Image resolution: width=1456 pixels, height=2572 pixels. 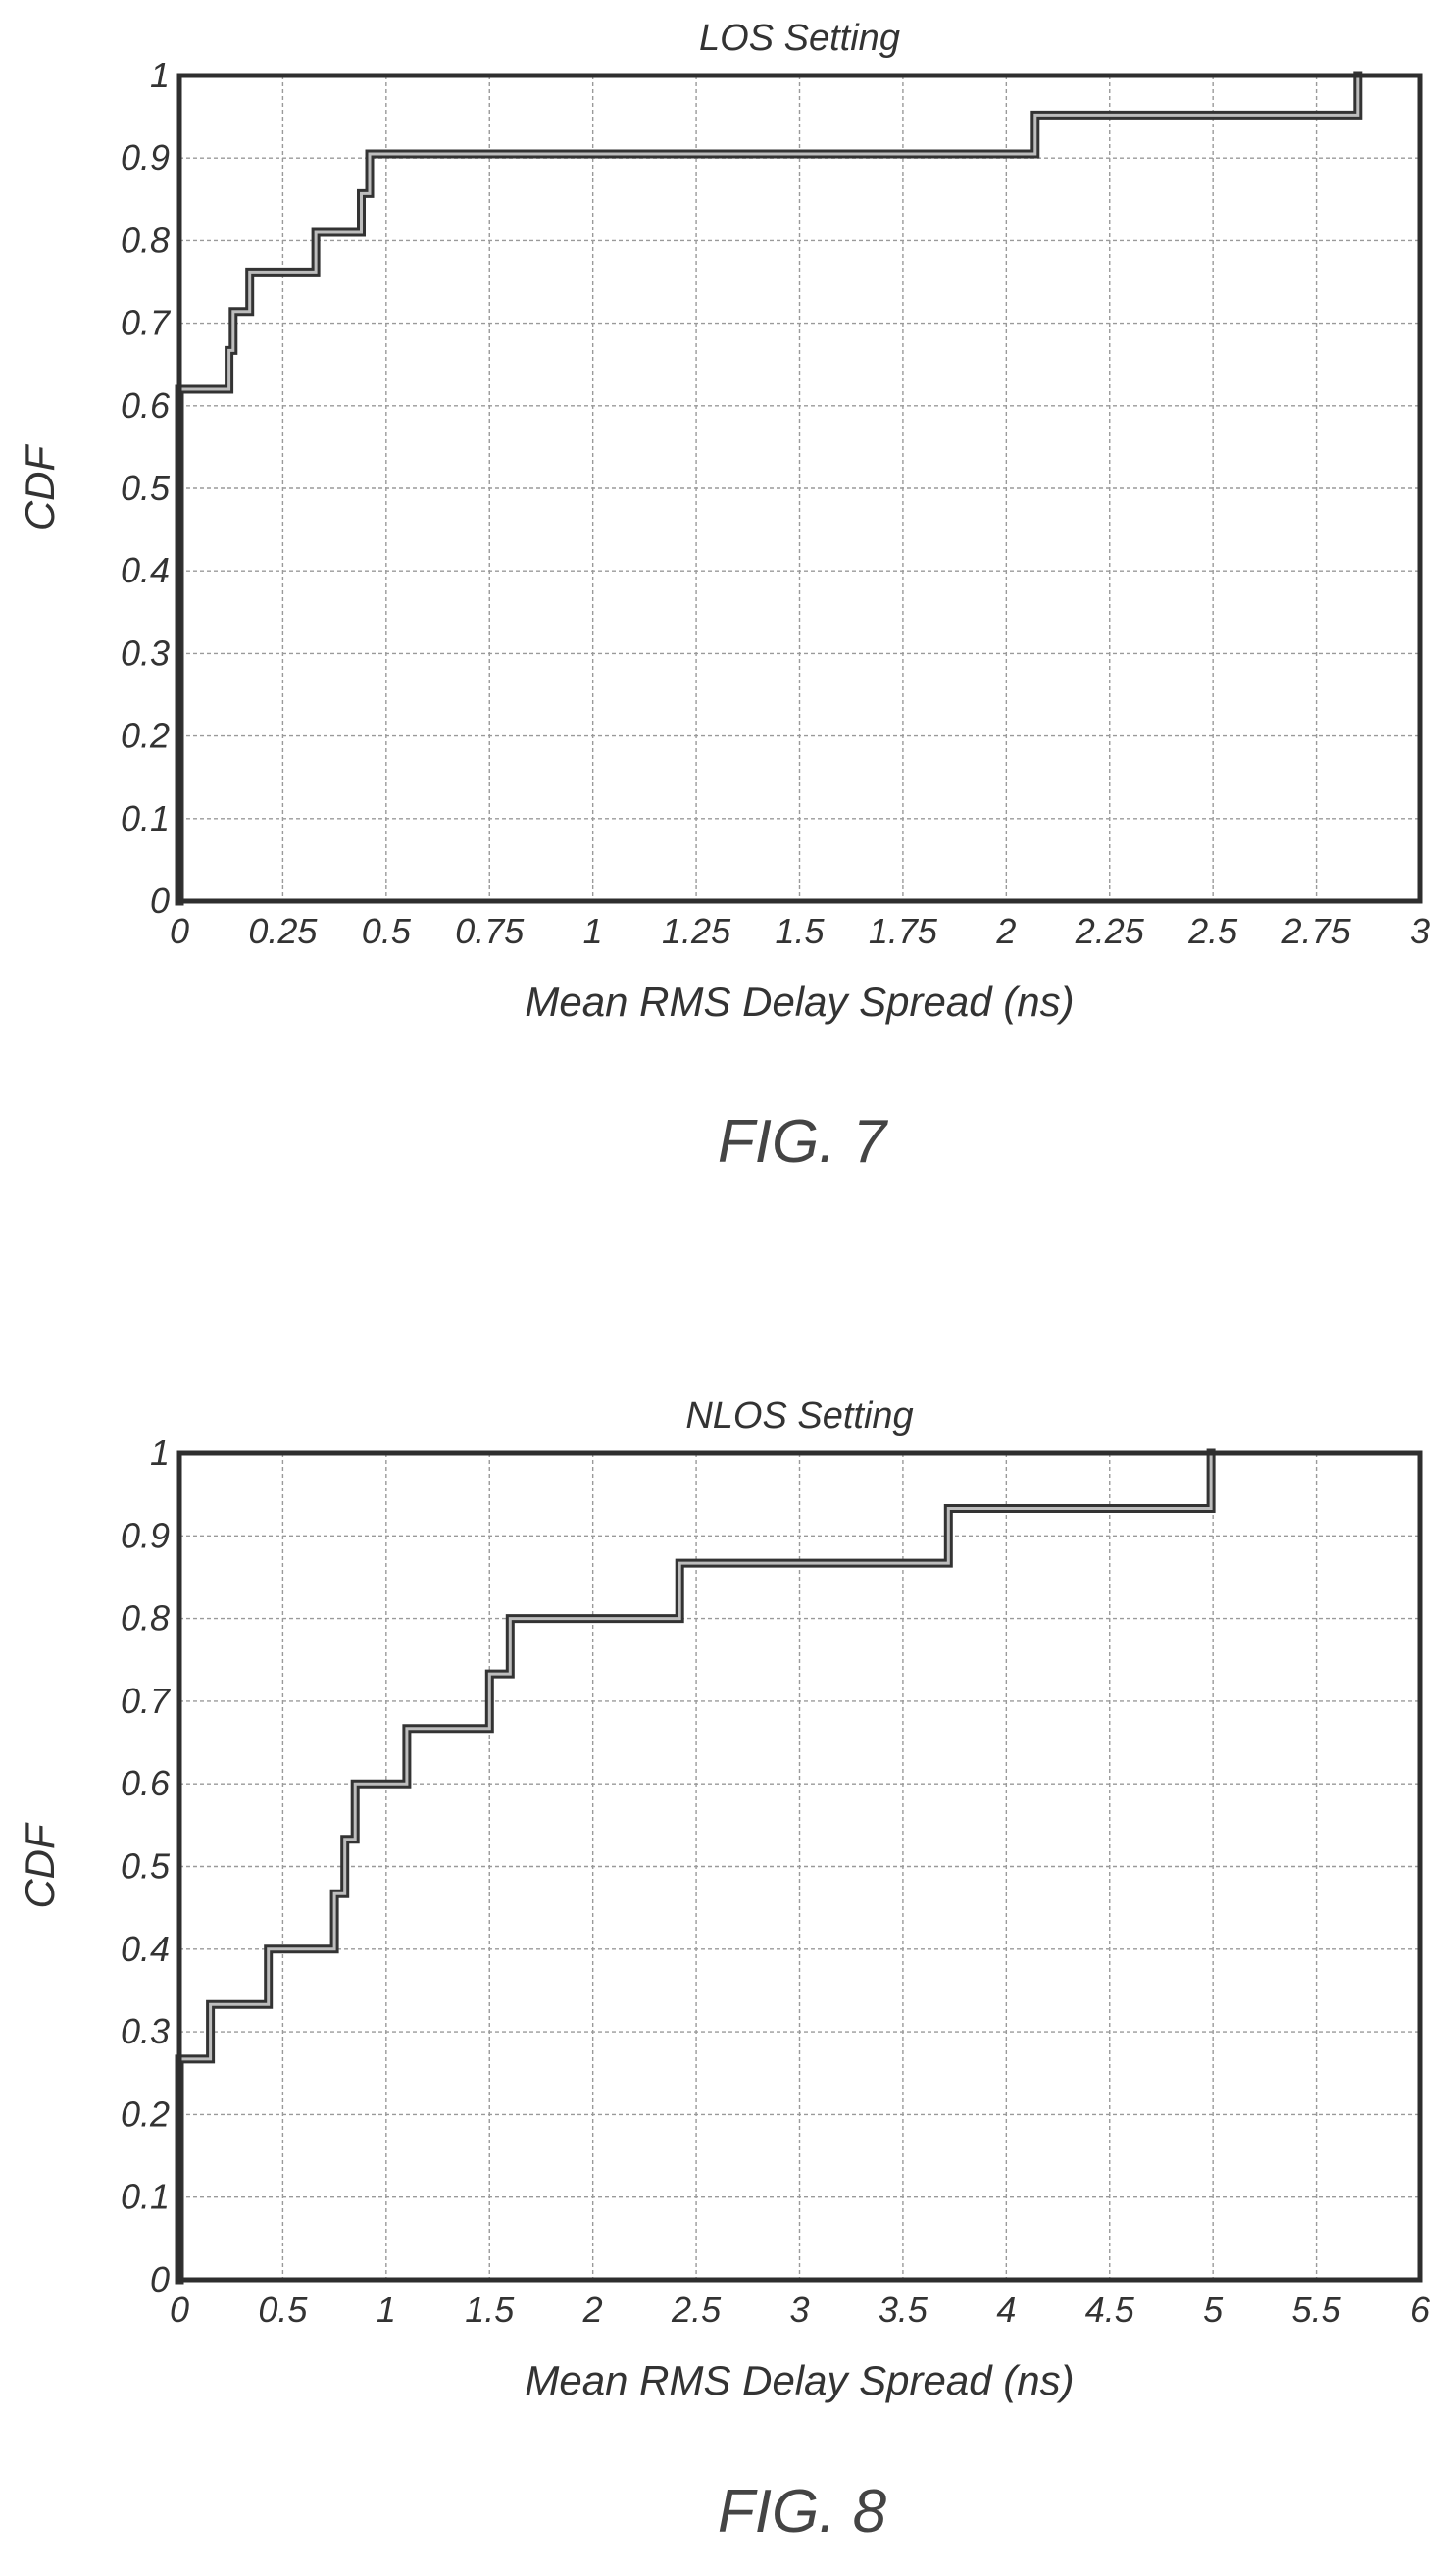 What do you see at coordinates (283, 931) in the screenshot?
I see `x-tick-label: 0.25` at bounding box center [283, 931].